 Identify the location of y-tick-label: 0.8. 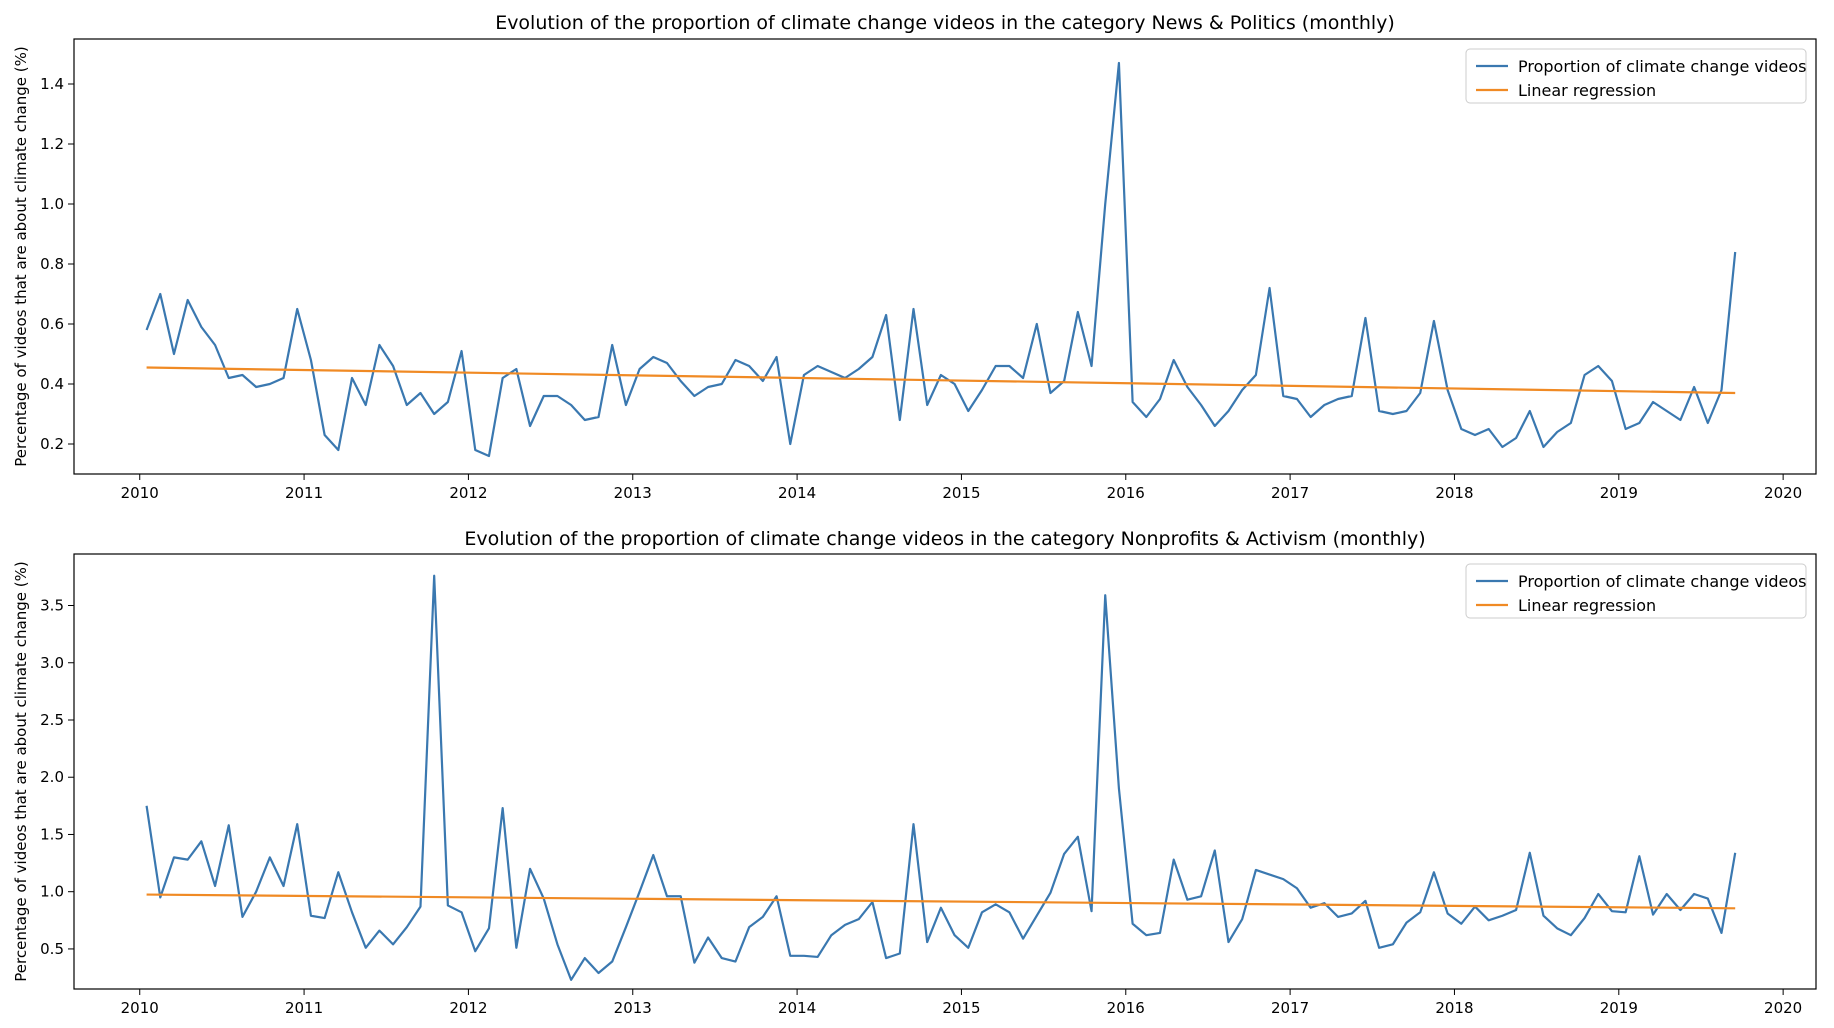
(52, 264).